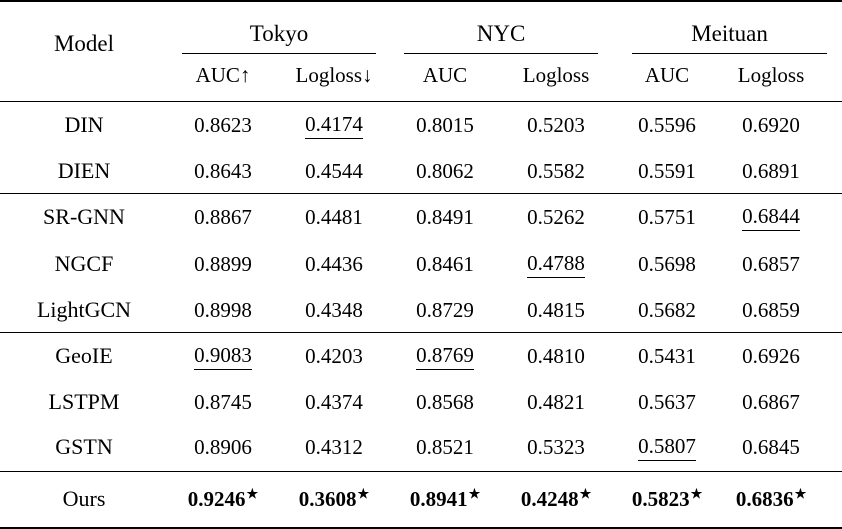 Image resolution: width=842 pixels, height=529 pixels. I want to click on metric-value: 0.8015, so click(445, 125).